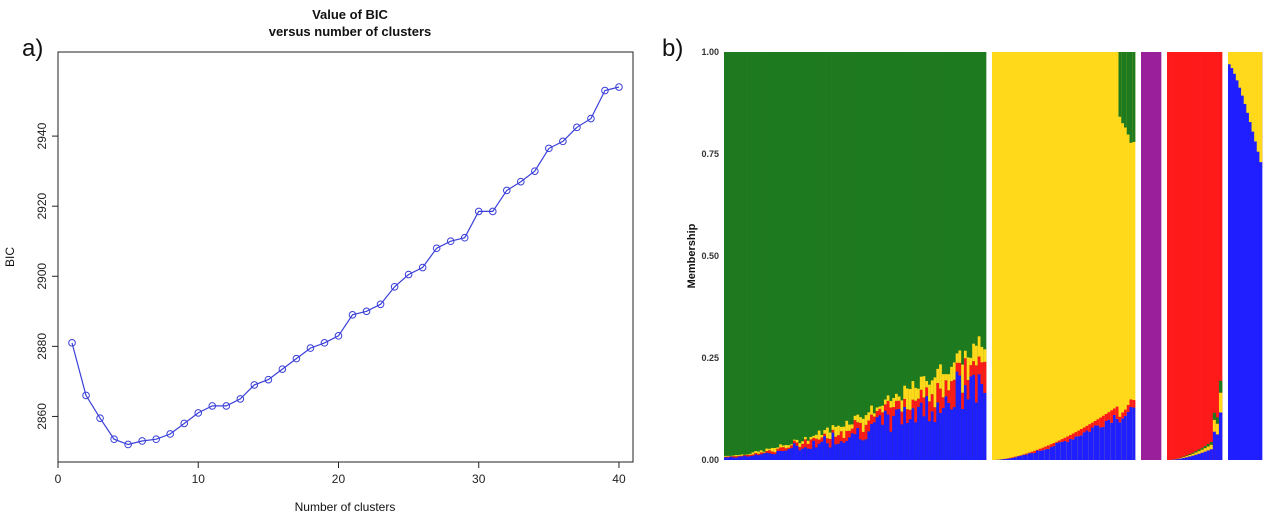 This screenshot has height=523, width=1280. What do you see at coordinates (42, 276) in the screenshot?
I see `y-tick-label: 2900` at bounding box center [42, 276].